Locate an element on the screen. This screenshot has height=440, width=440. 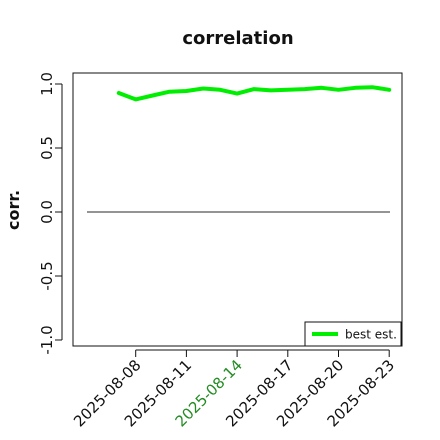
y-tick-label: -1.0 is located at coordinates (47, 339).